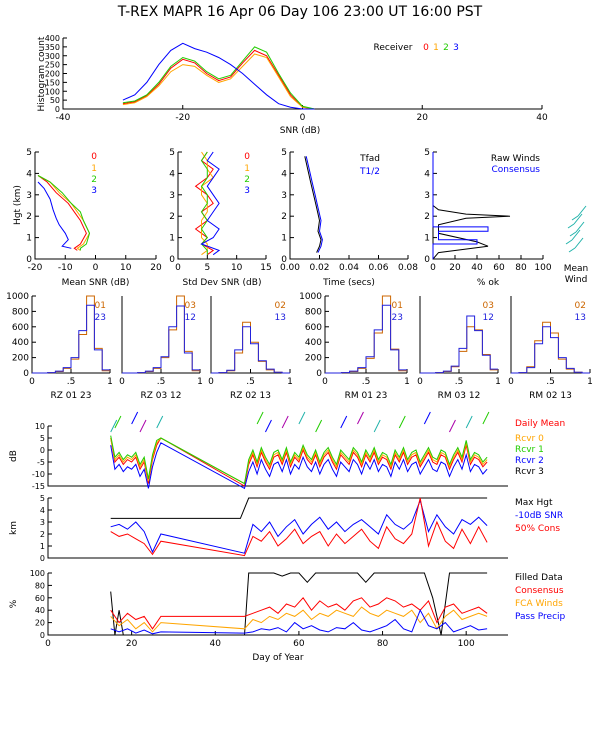 The width and height of the screenshot is (600, 750). What do you see at coordinates (427, 196) in the screenshot?
I see `pct-ok-ytick-label: 3` at bounding box center [427, 196].